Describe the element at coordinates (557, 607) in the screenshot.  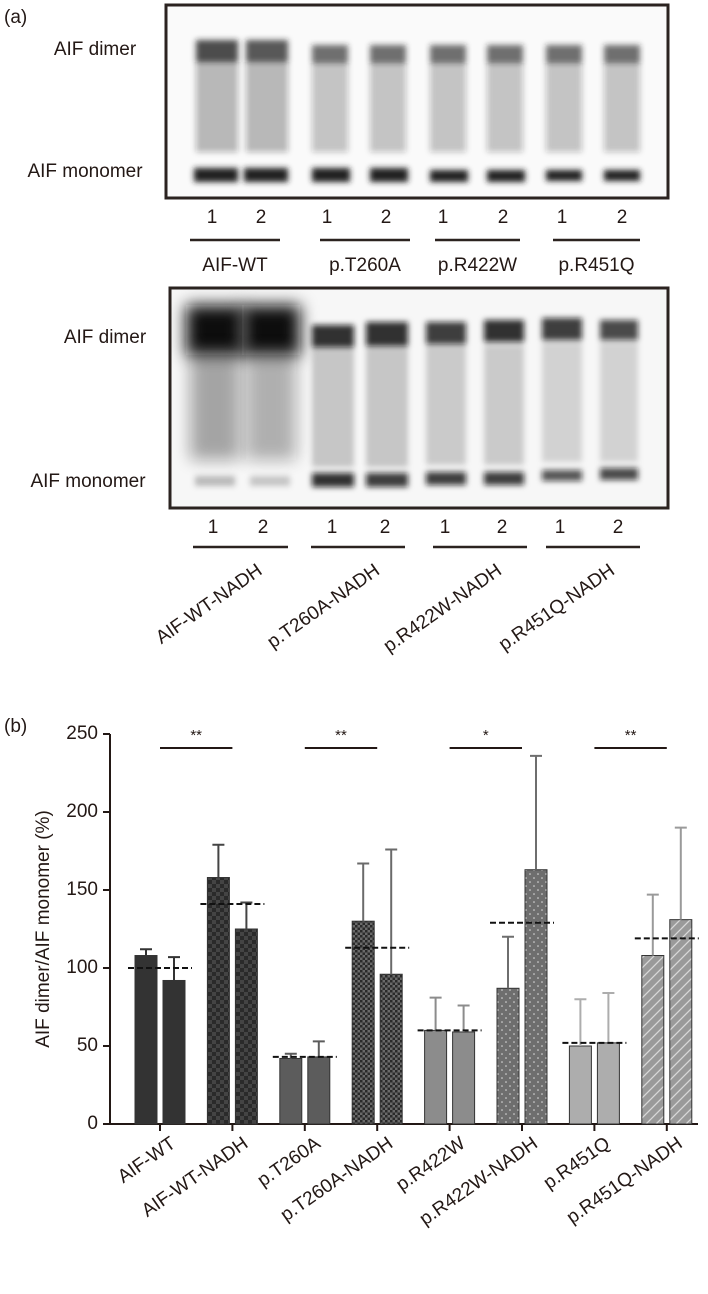
I see `group-label: p.R451Q-NADH` at that location.